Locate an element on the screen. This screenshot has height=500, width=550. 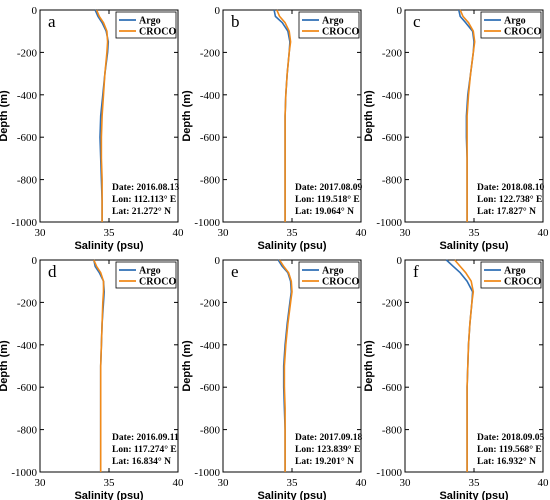
panel-letter: b is located at coordinates (235, 21).